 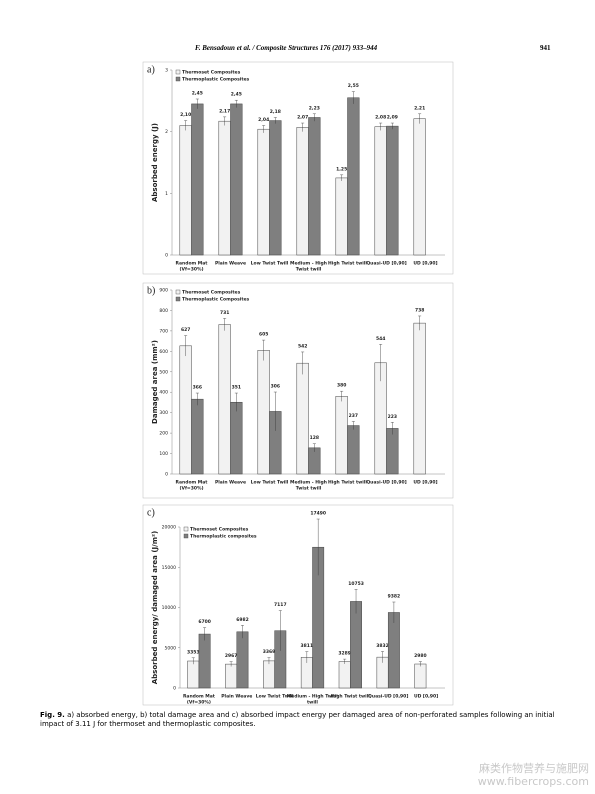 What do you see at coordinates (356, 584) in the screenshot?
I see `value-label: 10753` at bounding box center [356, 584].